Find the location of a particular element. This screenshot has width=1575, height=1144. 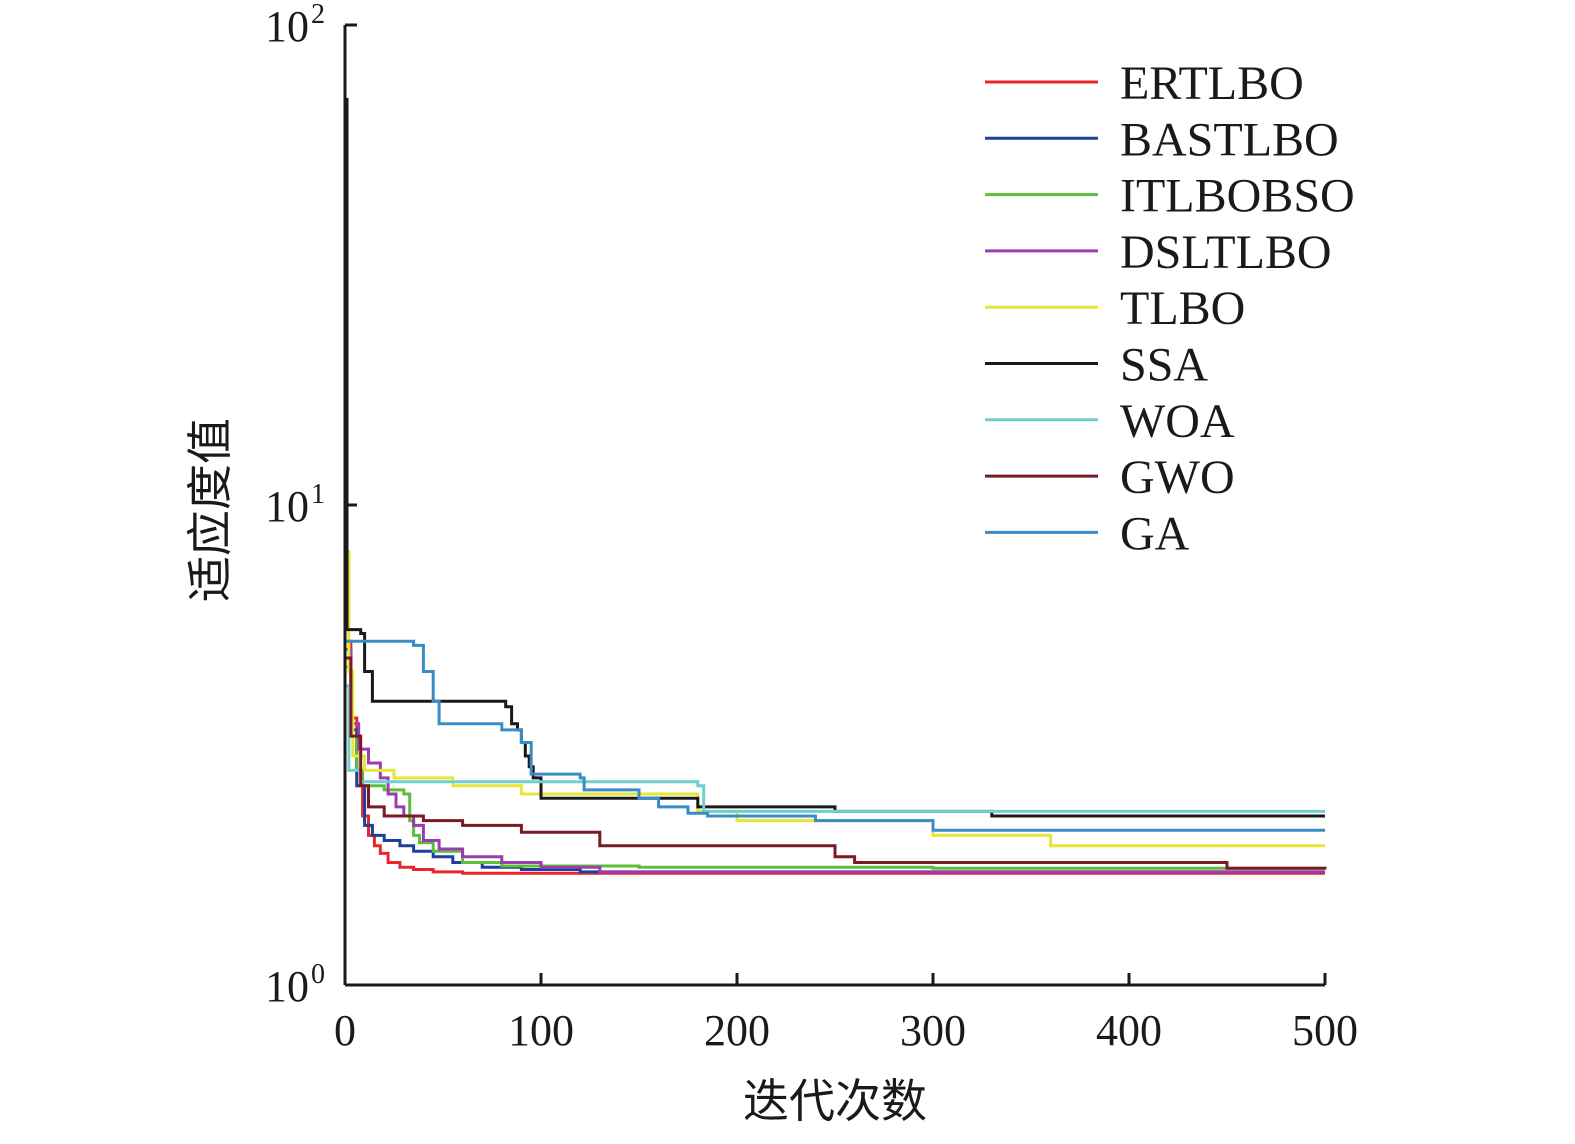

y-tick-exponent: 0 is located at coordinates (318, 974).